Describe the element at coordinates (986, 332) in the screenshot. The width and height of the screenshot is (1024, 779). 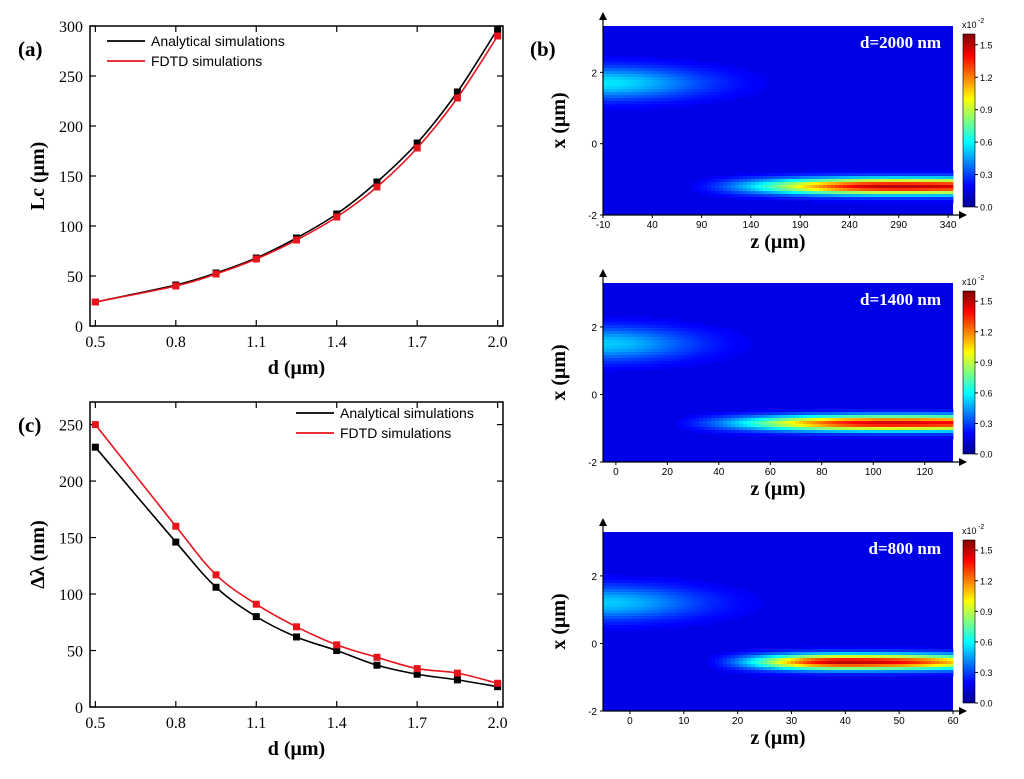
I see `colorbar-tick-label: 1.2` at that location.